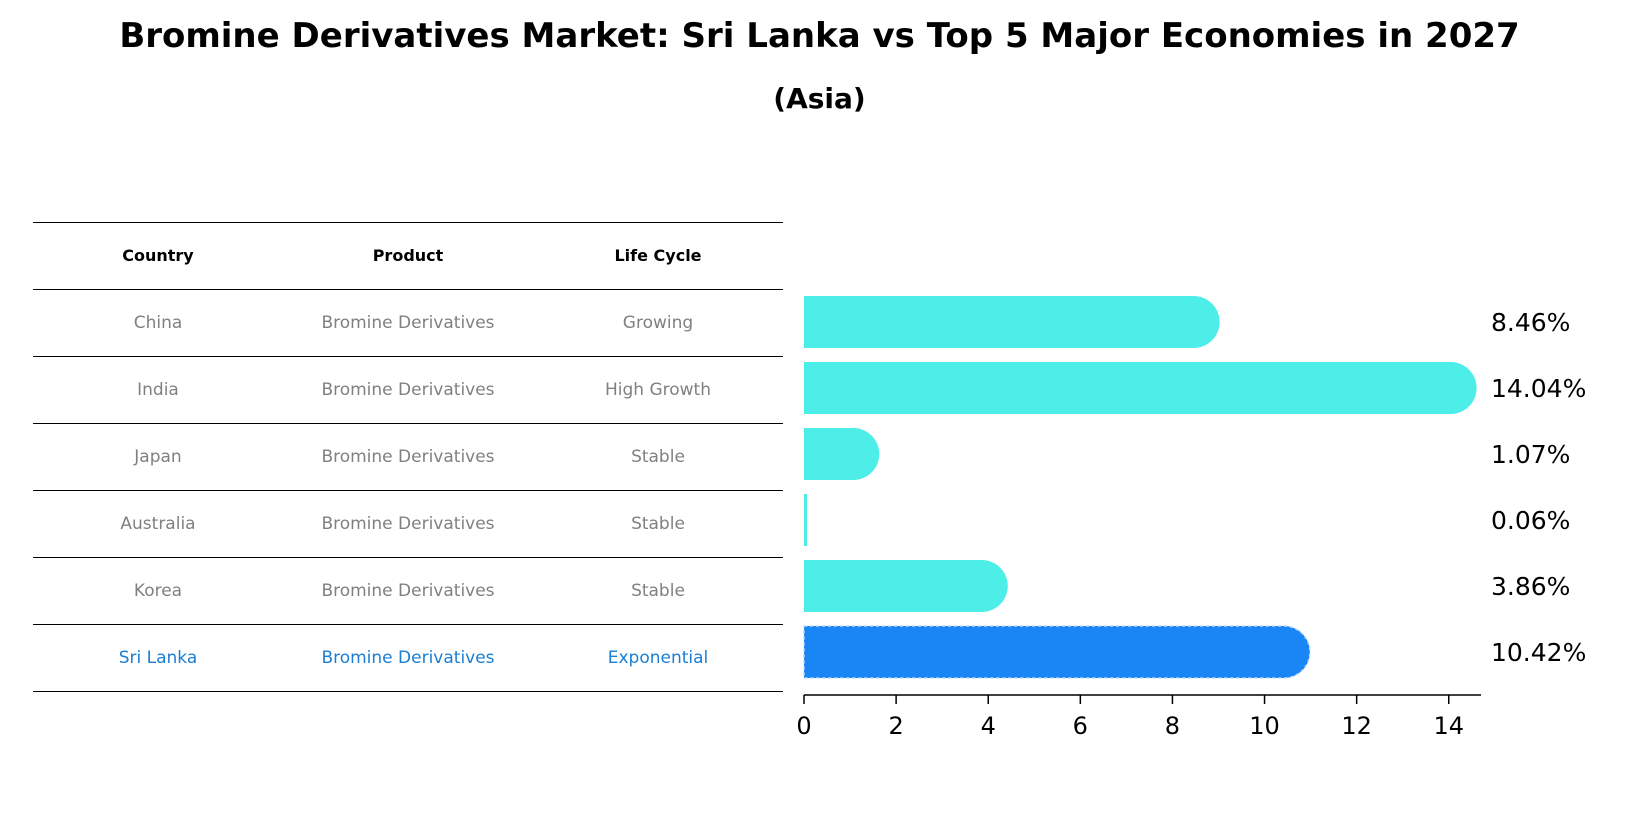  Describe the element at coordinates (906, 586) in the screenshot. I see `bar-korea` at that location.